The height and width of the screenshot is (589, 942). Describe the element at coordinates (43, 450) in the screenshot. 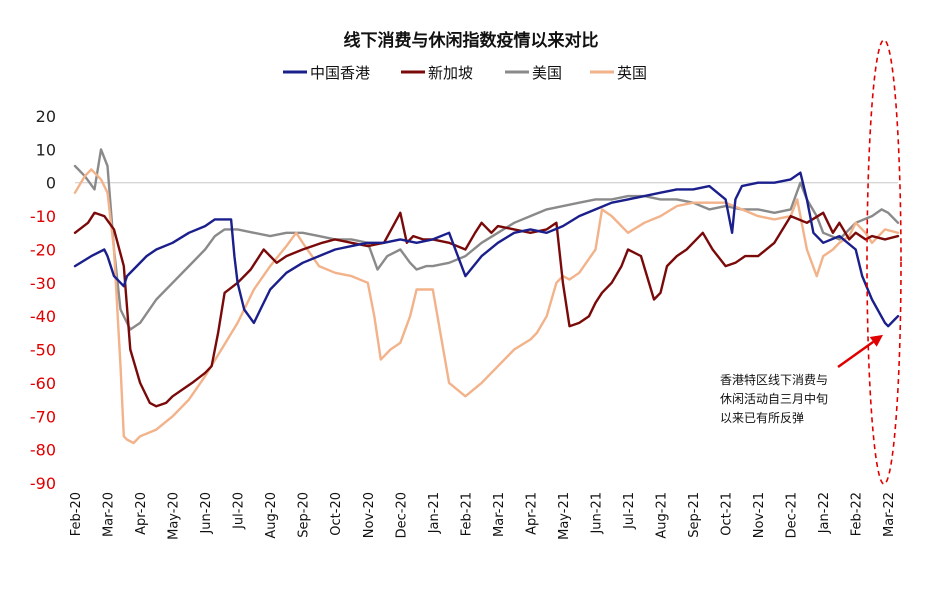

I see `y-tick-label: -80` at that location.